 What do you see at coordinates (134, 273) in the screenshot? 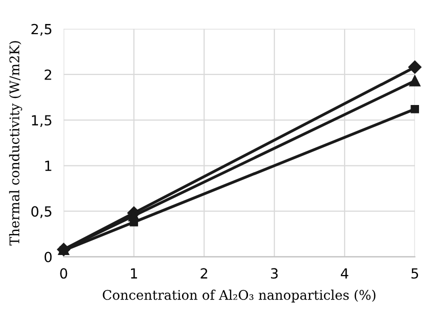
I see `x-tick-label: 1` at bounding box center [134, 273].